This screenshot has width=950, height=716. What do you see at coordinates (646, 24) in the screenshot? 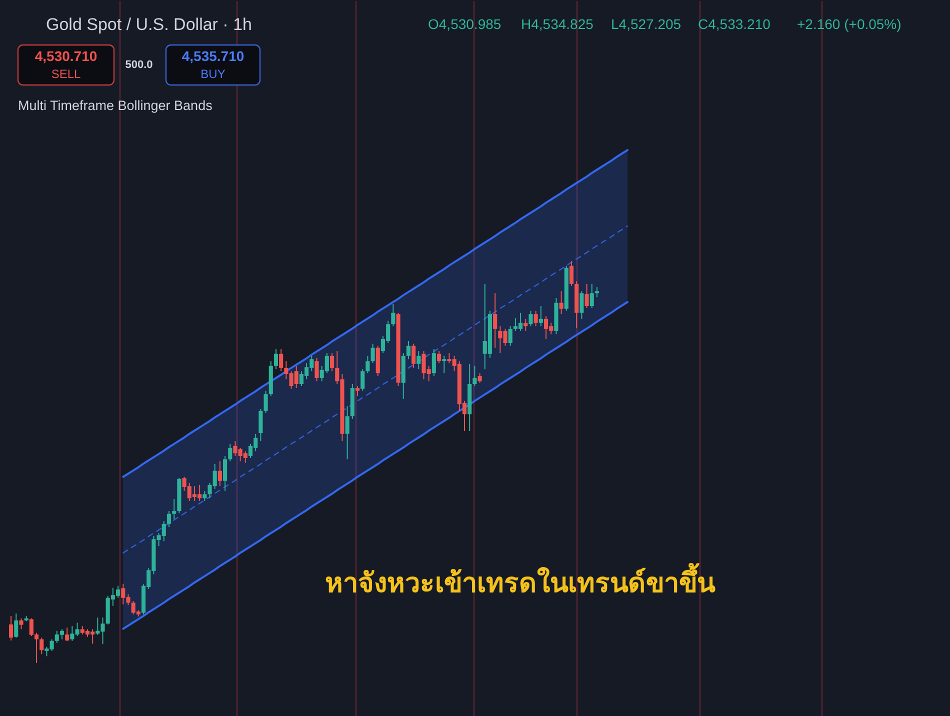
I see `text: L4,527.205` at bounding box center [646, 24].